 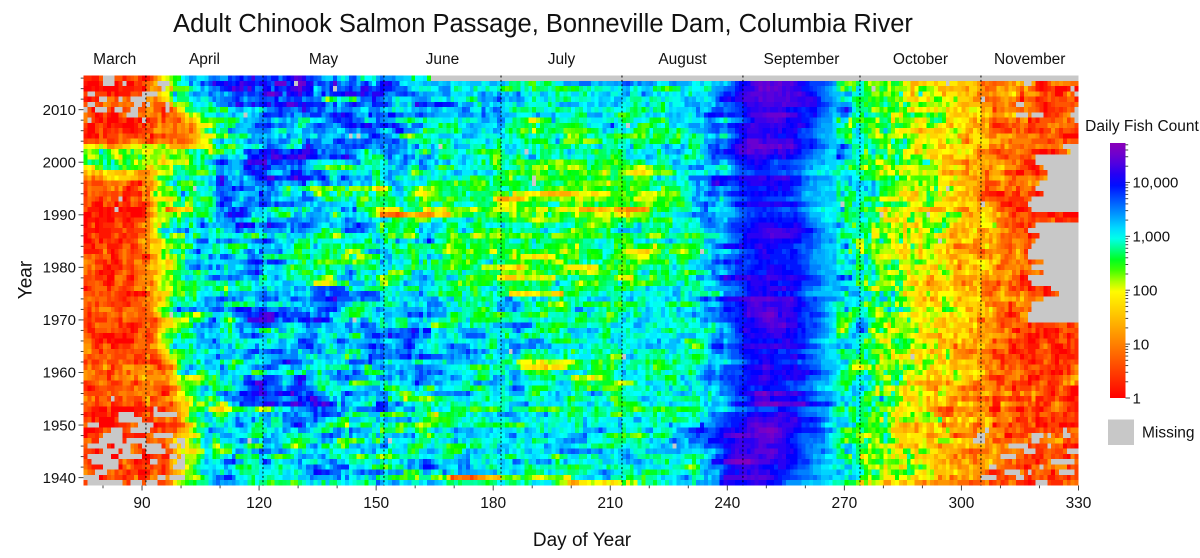 What do you see at coordinates (1142, 126) in the screenshot?
I see `svg-text: Daily Fish Count` at bounding box center [1142, 126].